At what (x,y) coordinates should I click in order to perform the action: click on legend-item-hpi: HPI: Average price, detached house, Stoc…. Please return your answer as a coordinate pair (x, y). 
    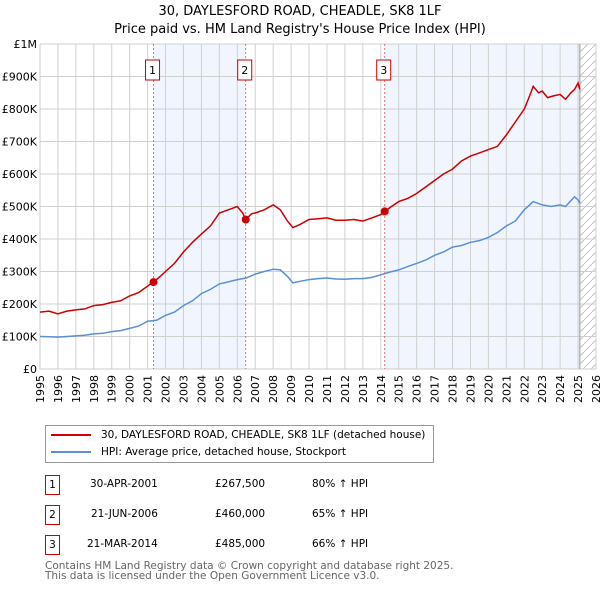
    Looking at the image, I should click on (198, 452).